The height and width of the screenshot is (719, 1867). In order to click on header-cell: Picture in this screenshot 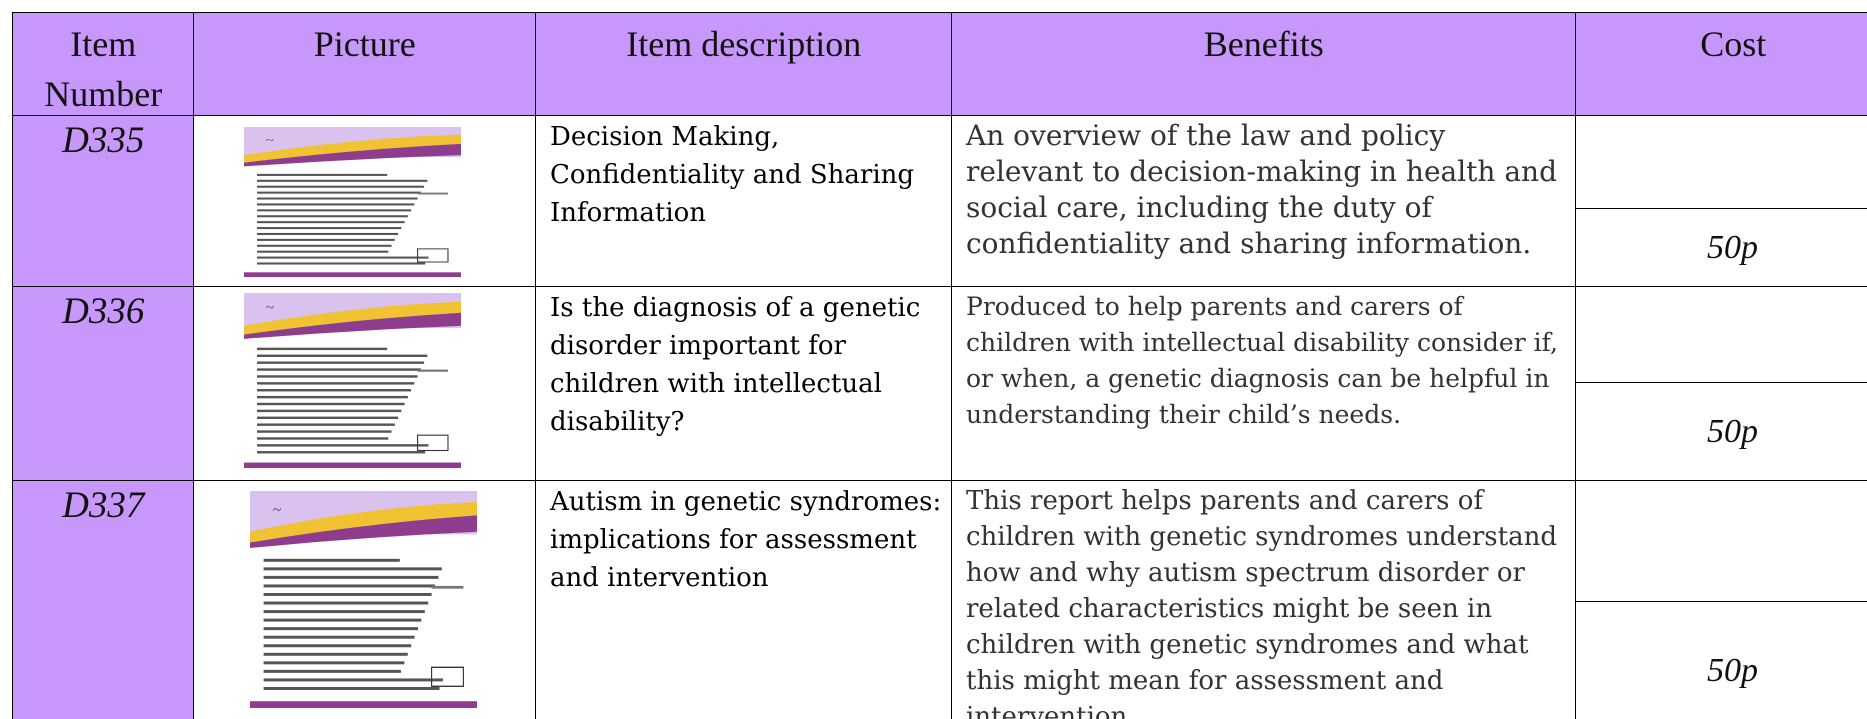, I will do `click(365, 64)`.